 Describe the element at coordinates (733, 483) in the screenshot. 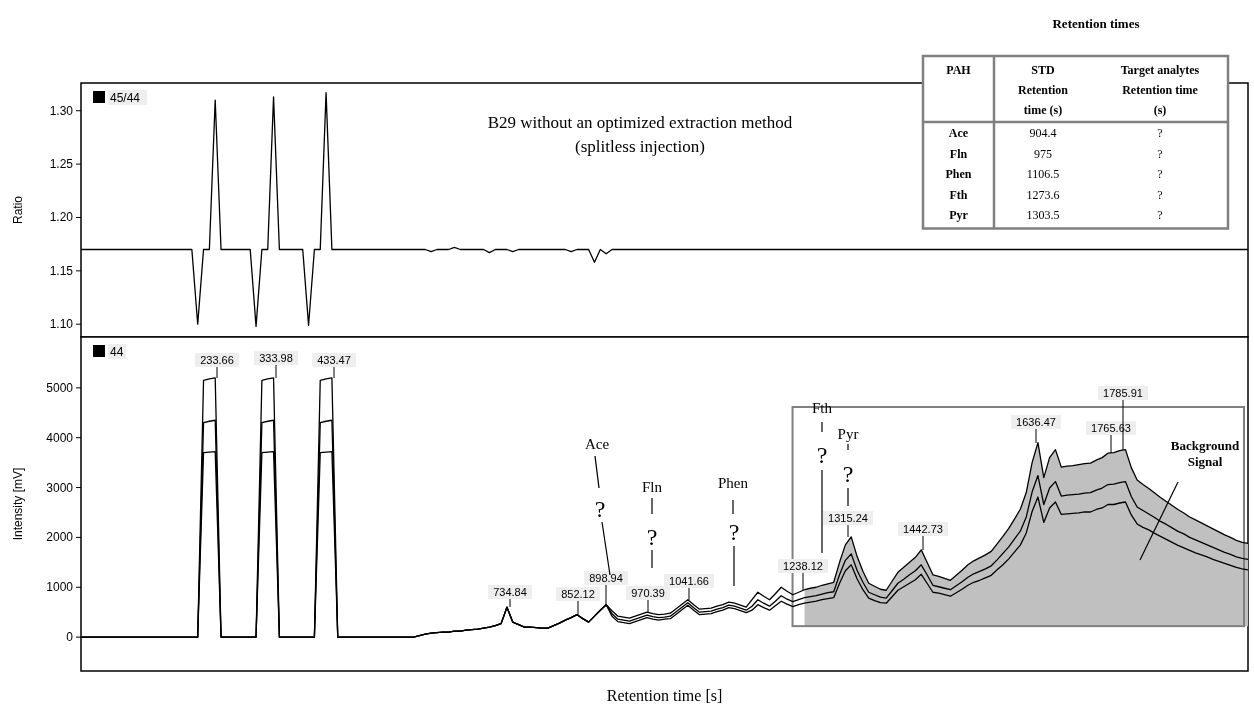

I see `annotation: Phen` at that location.